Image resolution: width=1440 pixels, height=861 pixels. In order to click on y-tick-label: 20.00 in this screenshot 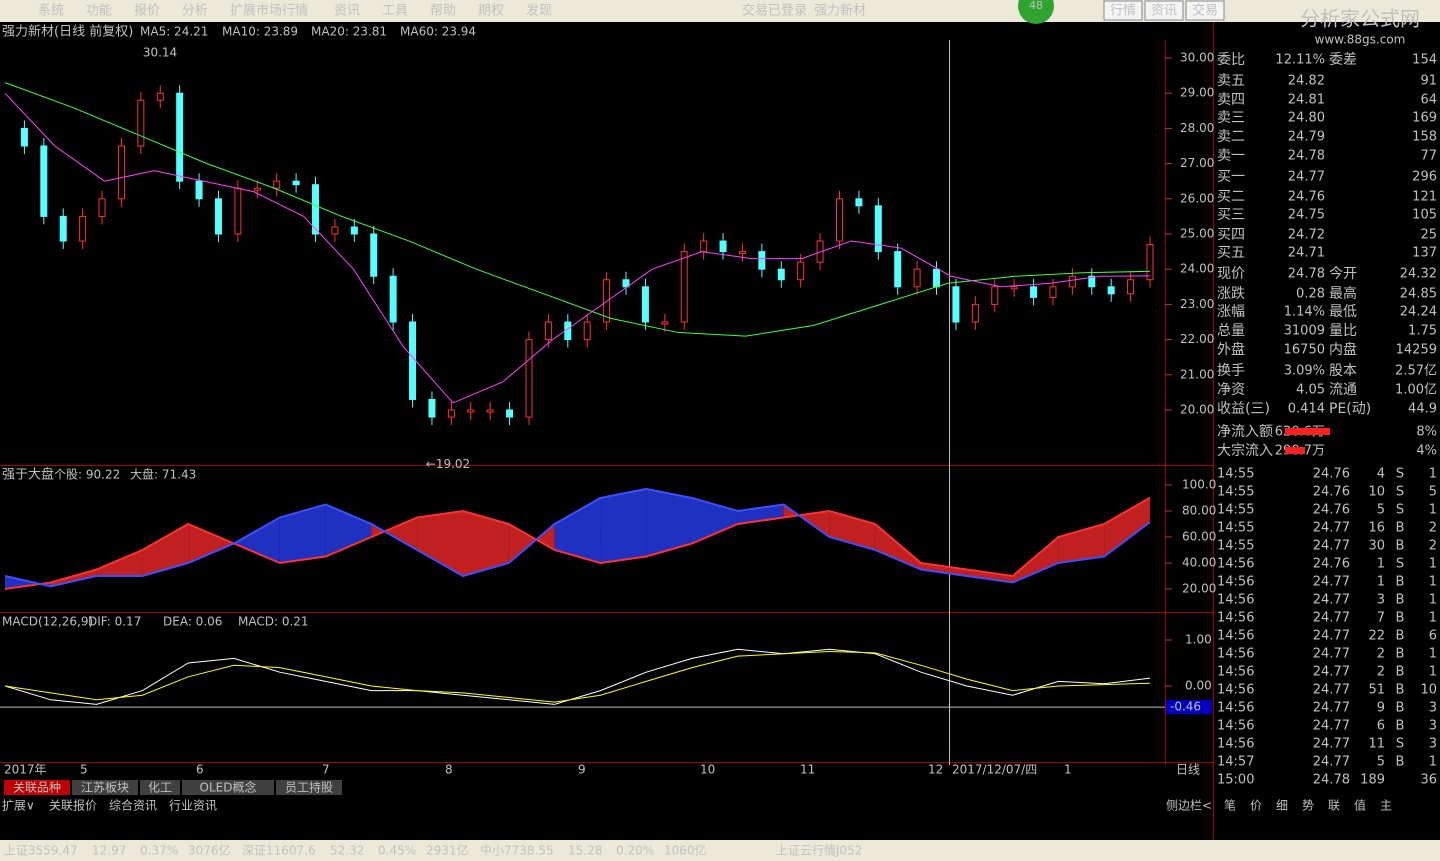, I will do `click(1199, 589)`.